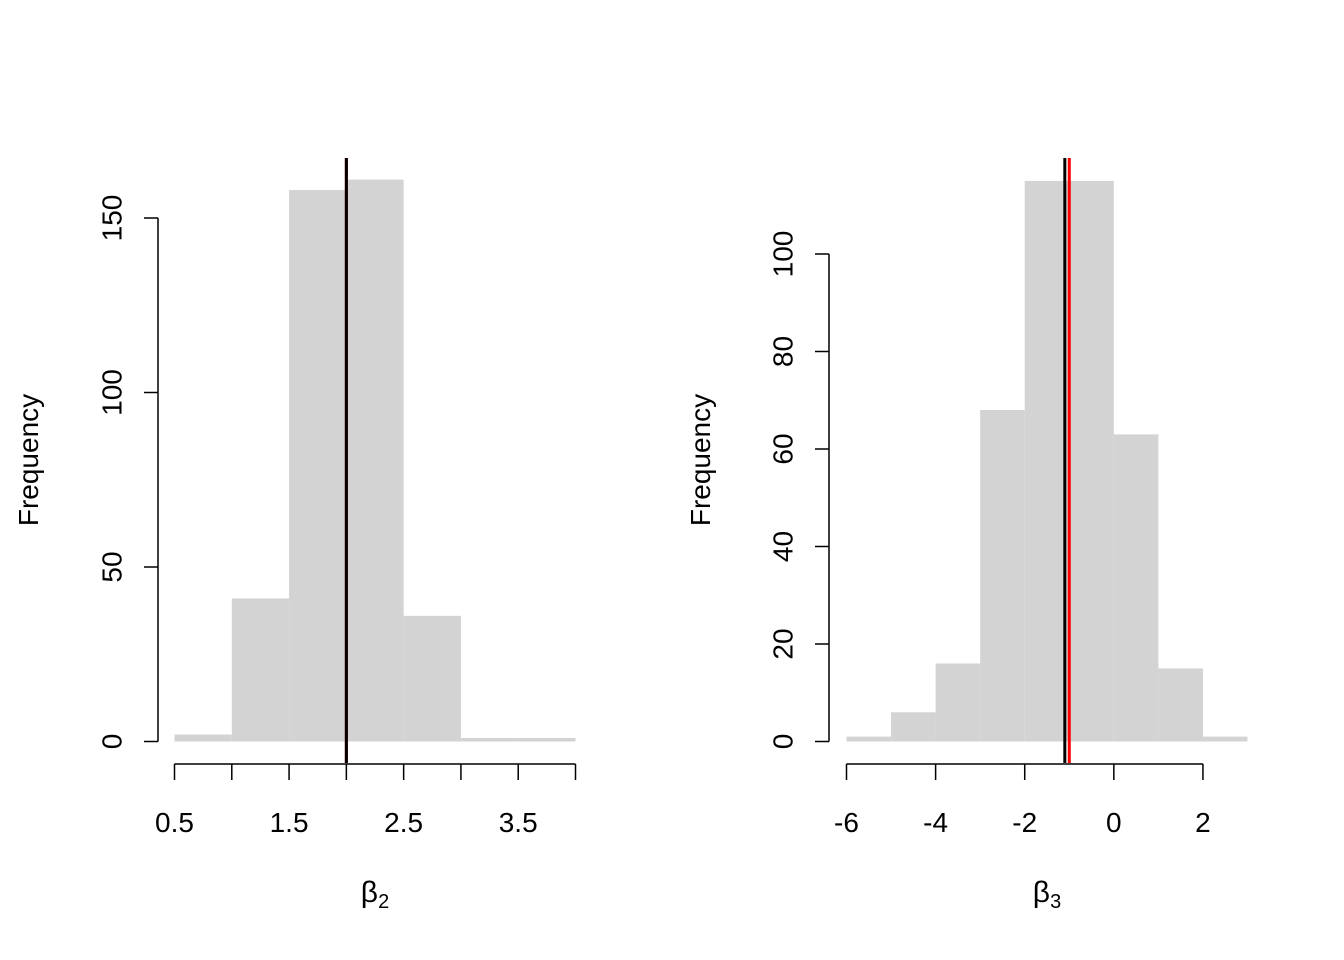 This screenshot has height=960, width=1344. I want to click on y-tick-label: 20, so click(782, 643).